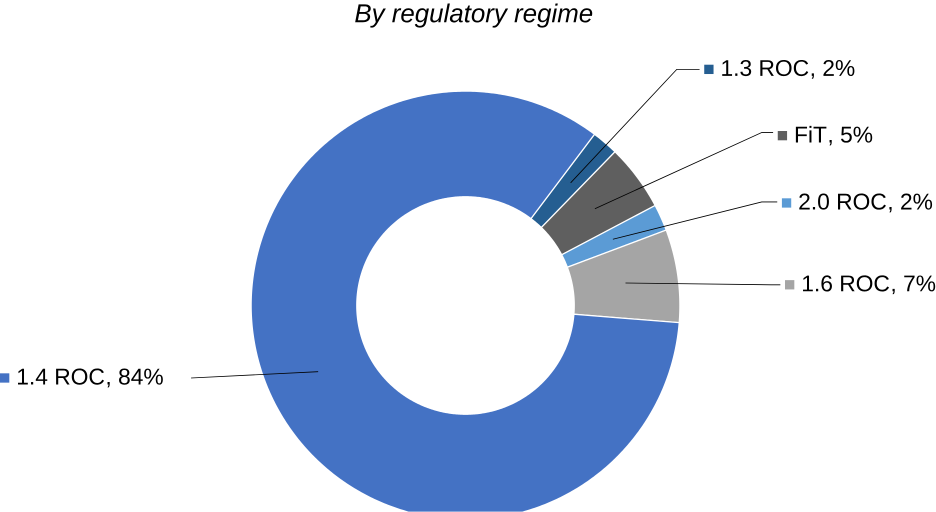 This screenshot has height=512, width=936. Describe the element at coordinates (914, 285) in the screenshot. I see `data-label: , 7%` at that location.